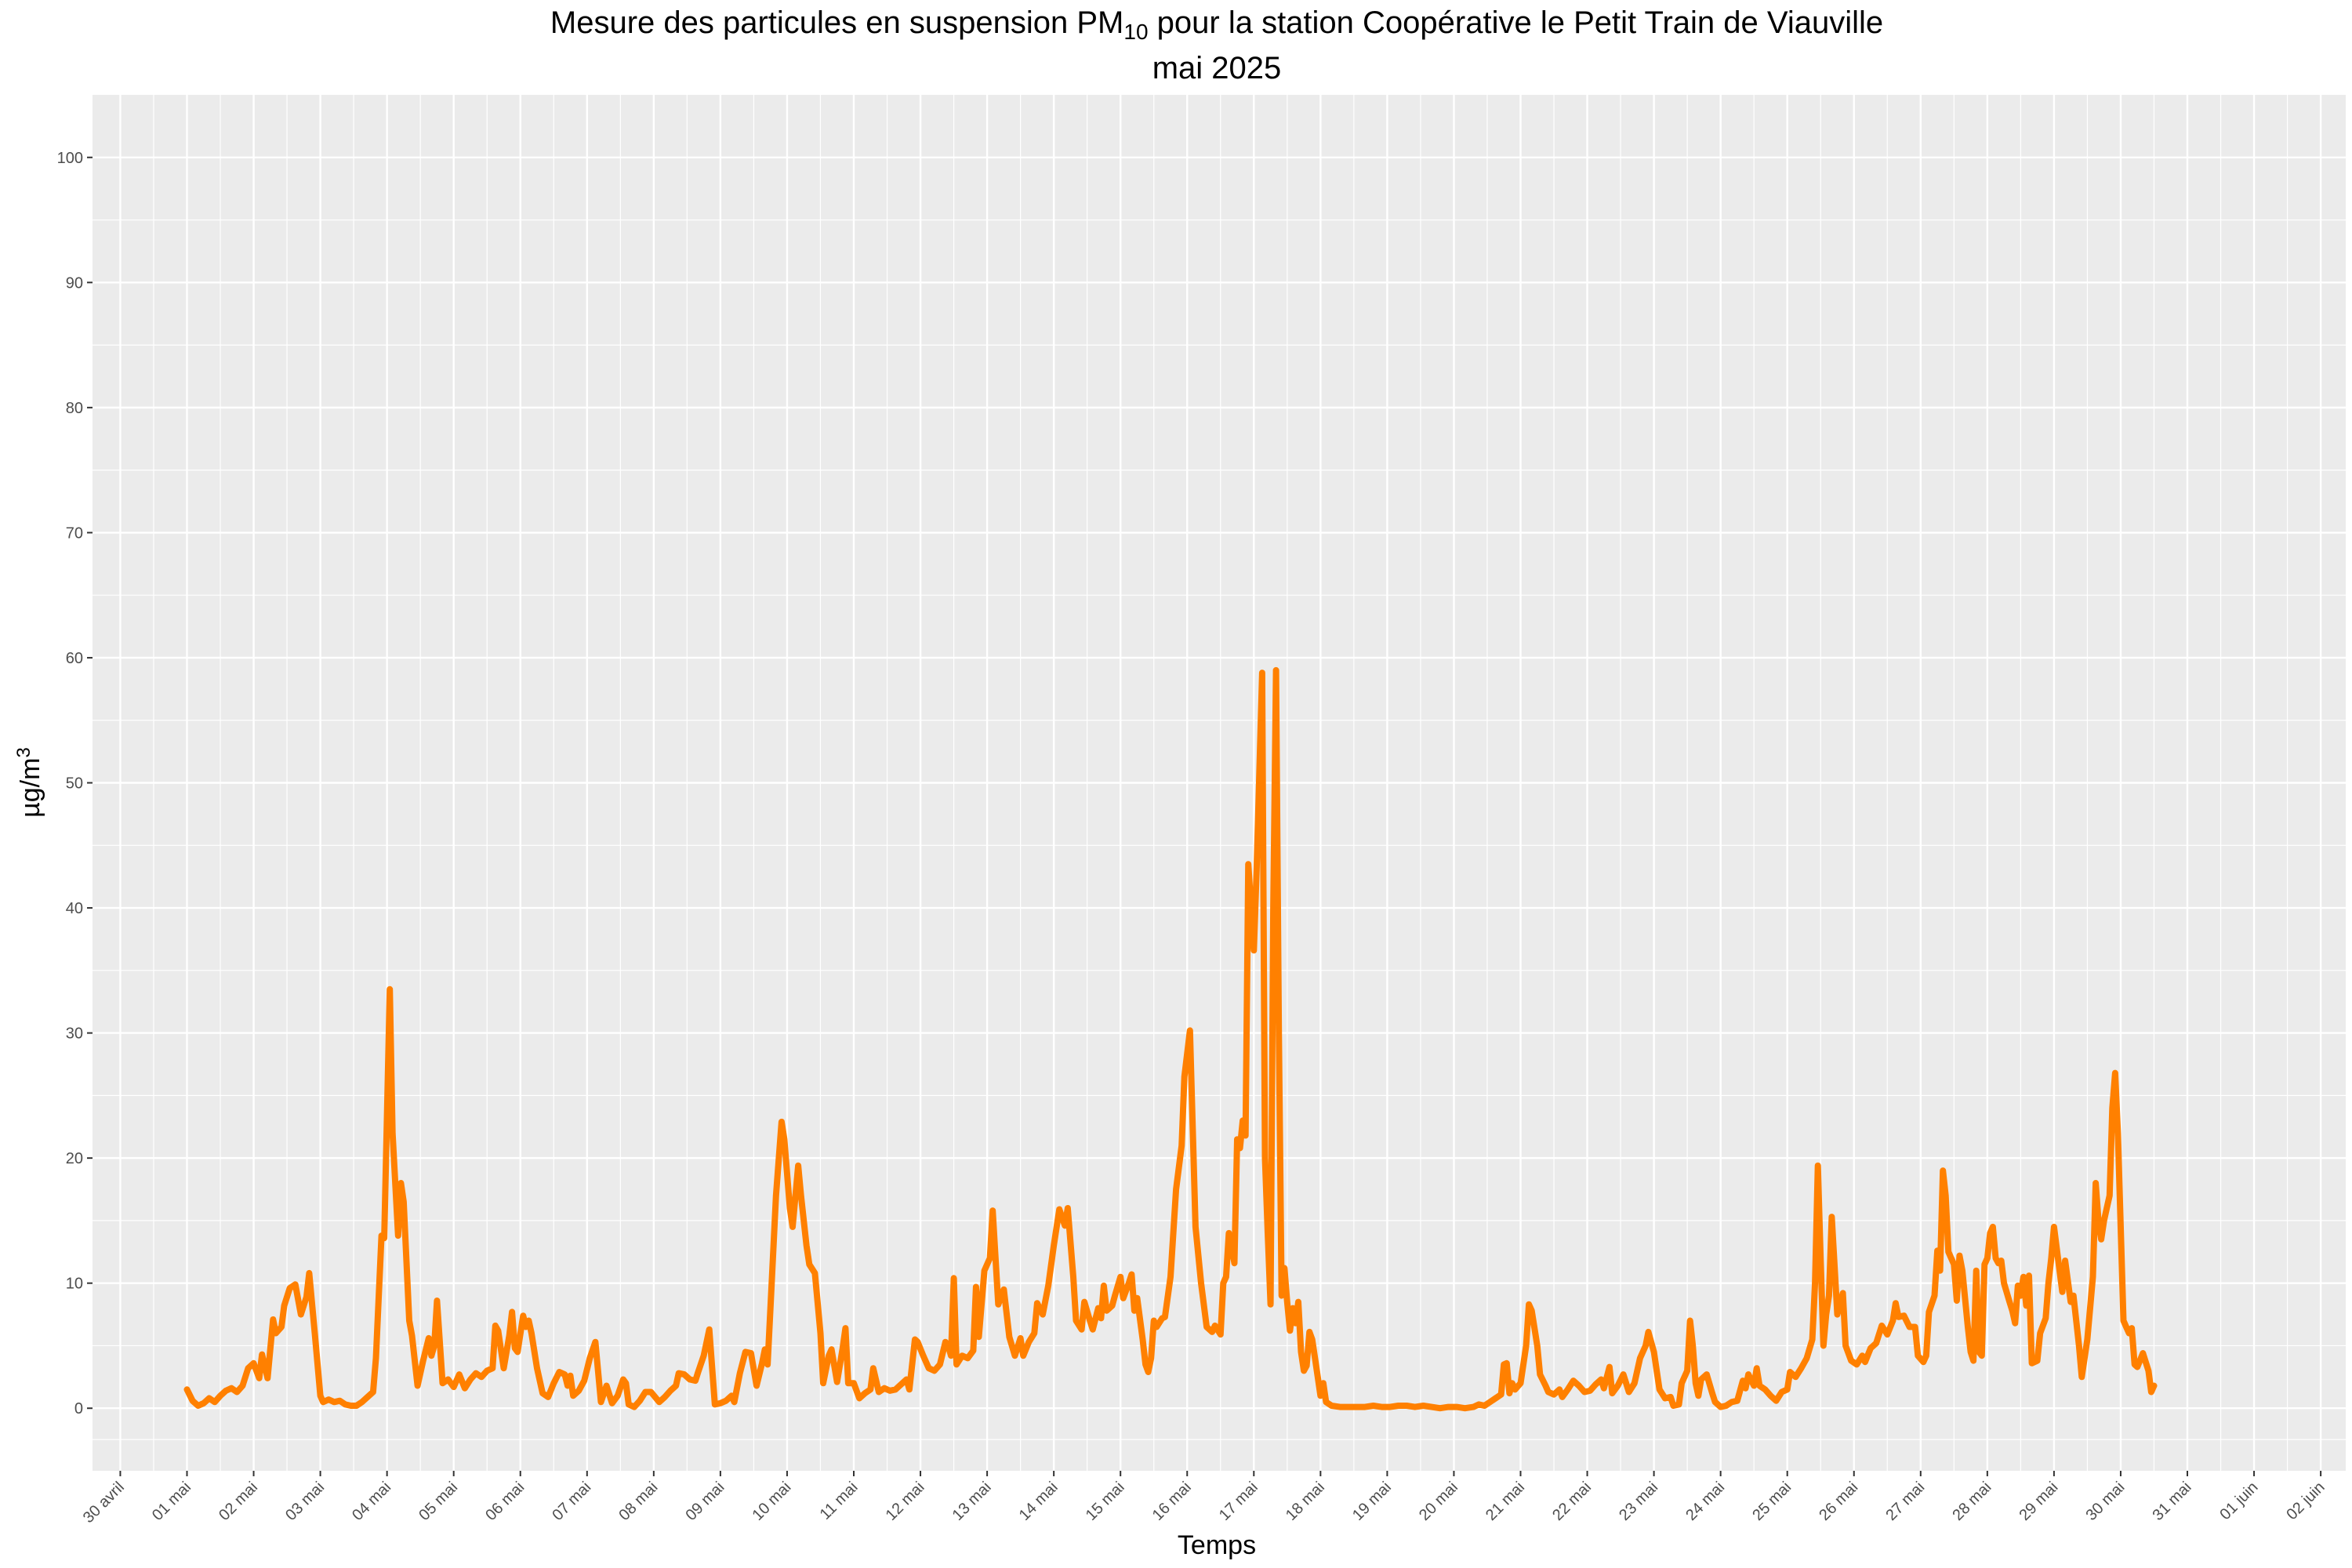  What do you see at coordinates (74, 658) in the screenshot?
I see `y-tick-label: 60` at bounding box center [74, 658].